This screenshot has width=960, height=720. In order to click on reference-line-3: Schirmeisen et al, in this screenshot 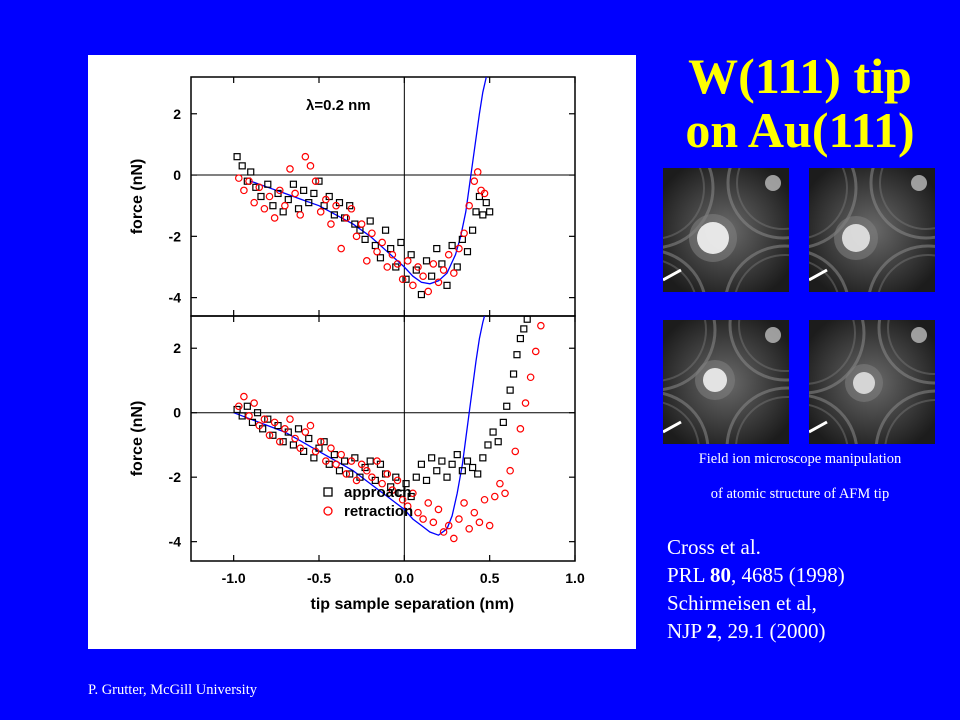, I will do `click(742, 603)`.